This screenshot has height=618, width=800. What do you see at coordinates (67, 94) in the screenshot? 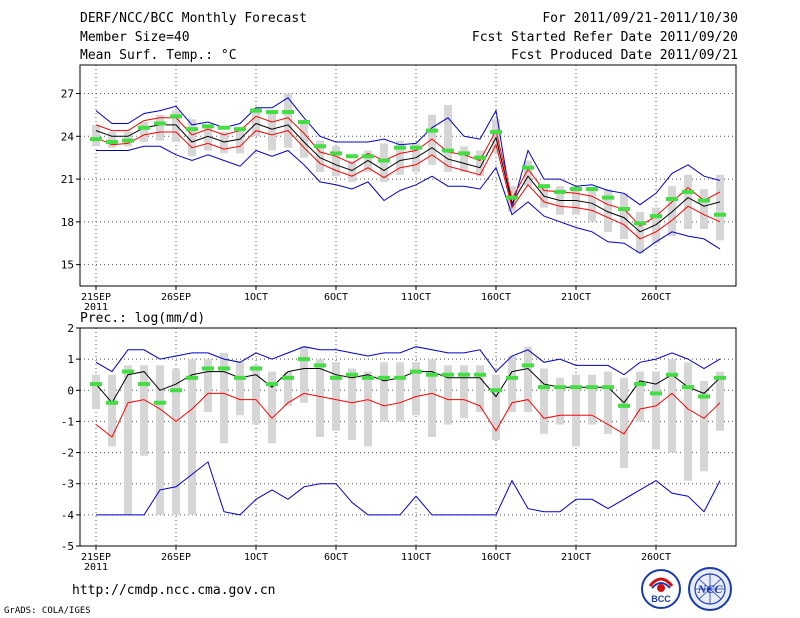
I see `y-tick-label: 27` at bounding box center [67, 94].